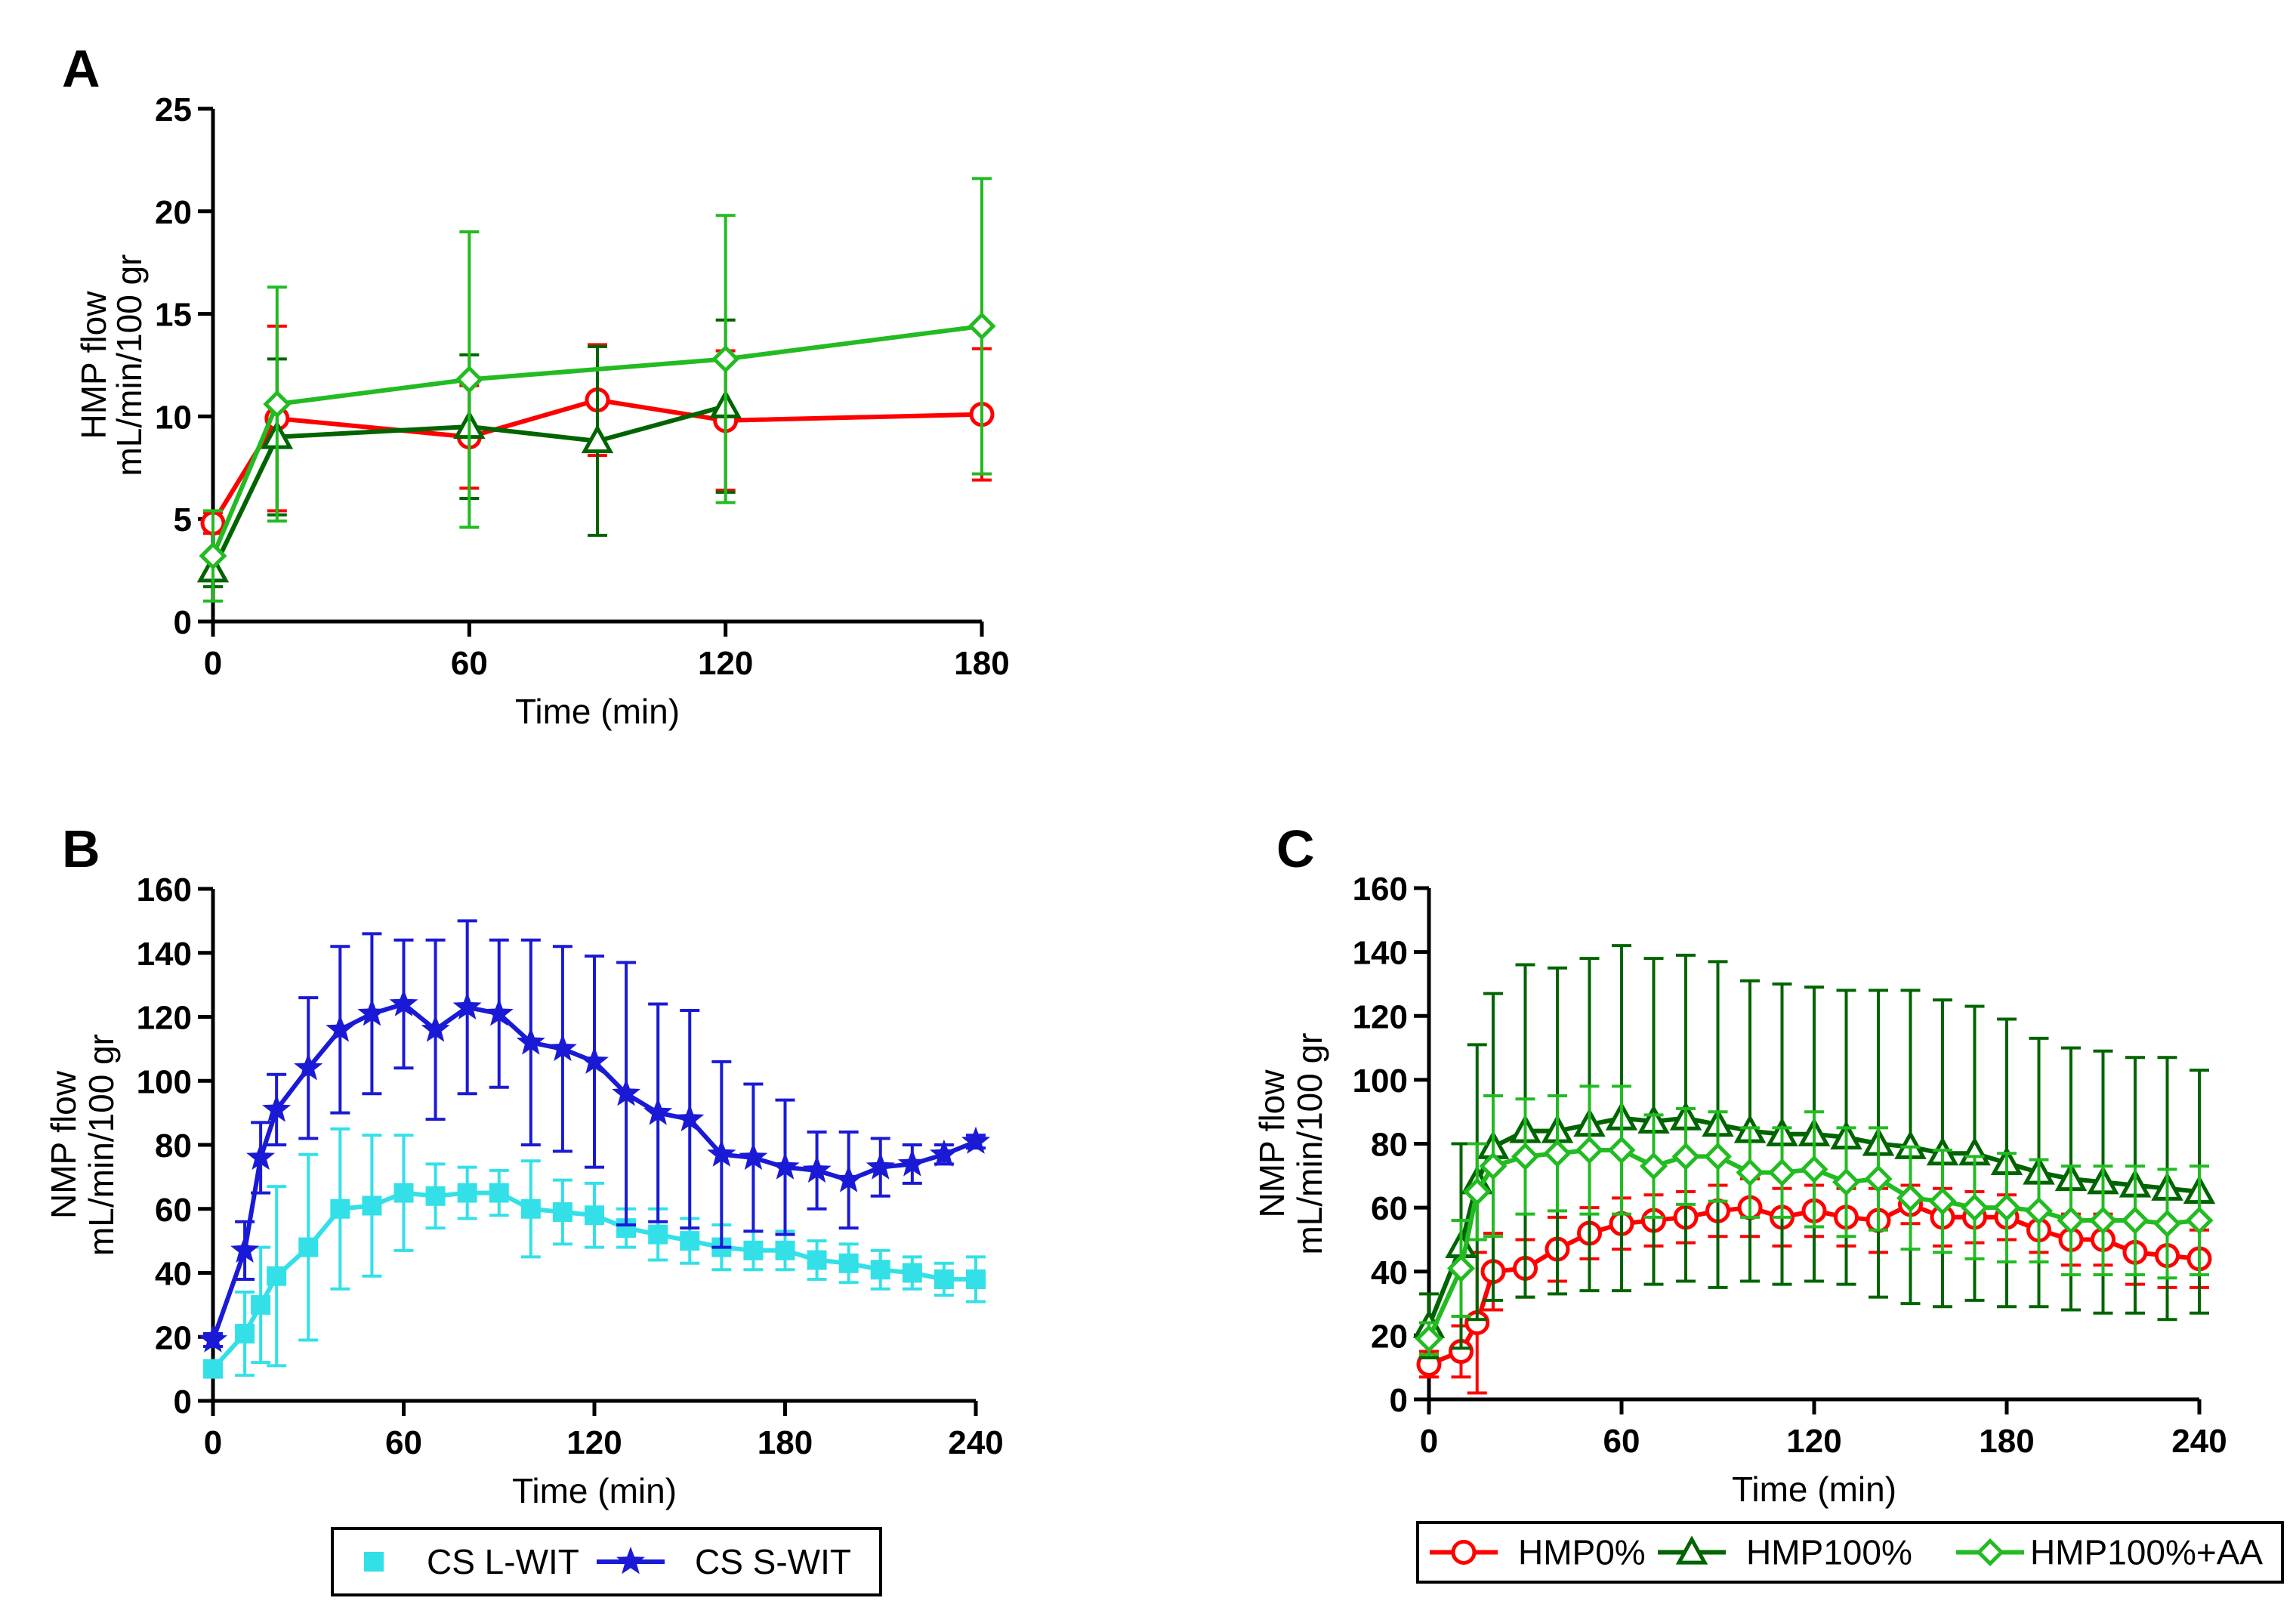  I want to click on pa-y-tick-label: 5, so click(183, 519).